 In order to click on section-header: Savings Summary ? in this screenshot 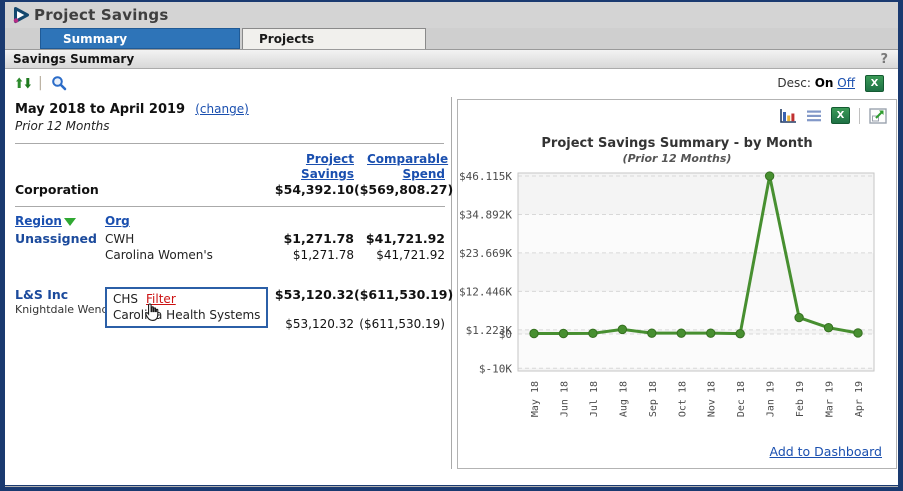, I will do `click(451, 59)`.